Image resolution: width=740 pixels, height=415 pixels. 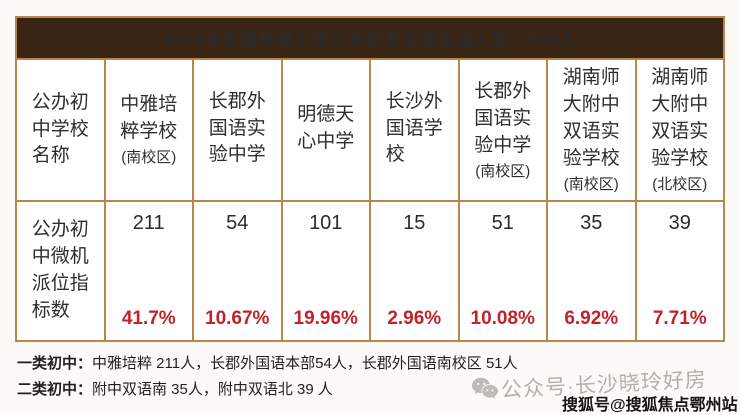 I want to click on school-name: 明德天 心中学, so click(x=326, y=128).